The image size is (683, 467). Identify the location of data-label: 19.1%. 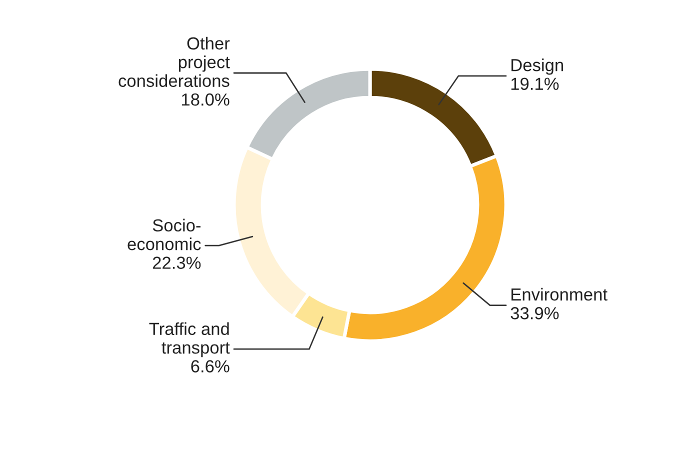
(535, 84).